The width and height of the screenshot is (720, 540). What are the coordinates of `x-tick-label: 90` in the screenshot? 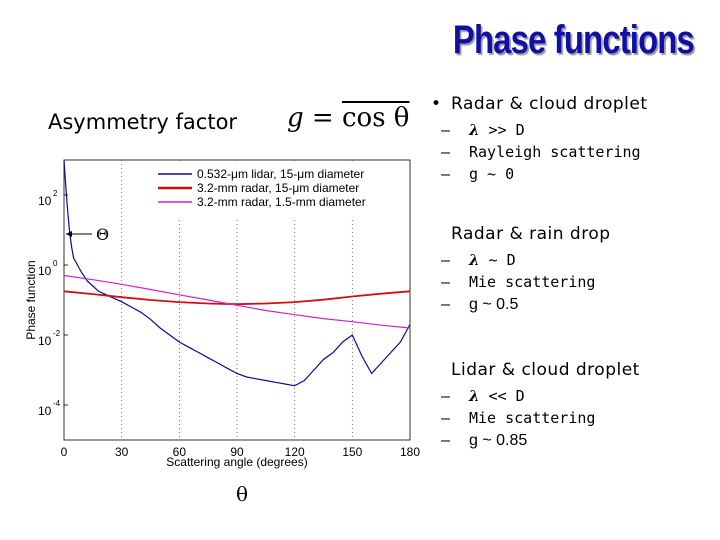 It's located at (237, 452).